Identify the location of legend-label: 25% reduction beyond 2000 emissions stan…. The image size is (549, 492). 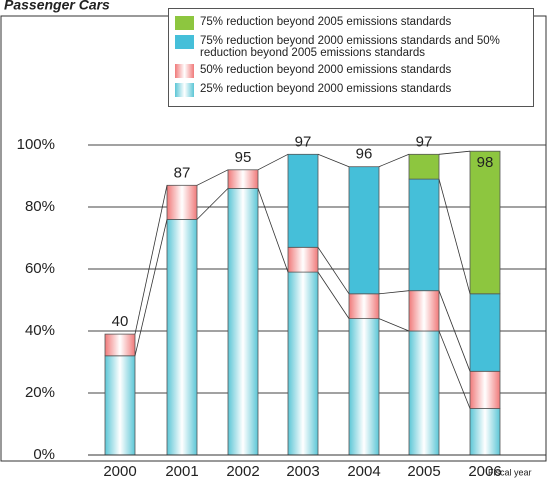
(326, 89).